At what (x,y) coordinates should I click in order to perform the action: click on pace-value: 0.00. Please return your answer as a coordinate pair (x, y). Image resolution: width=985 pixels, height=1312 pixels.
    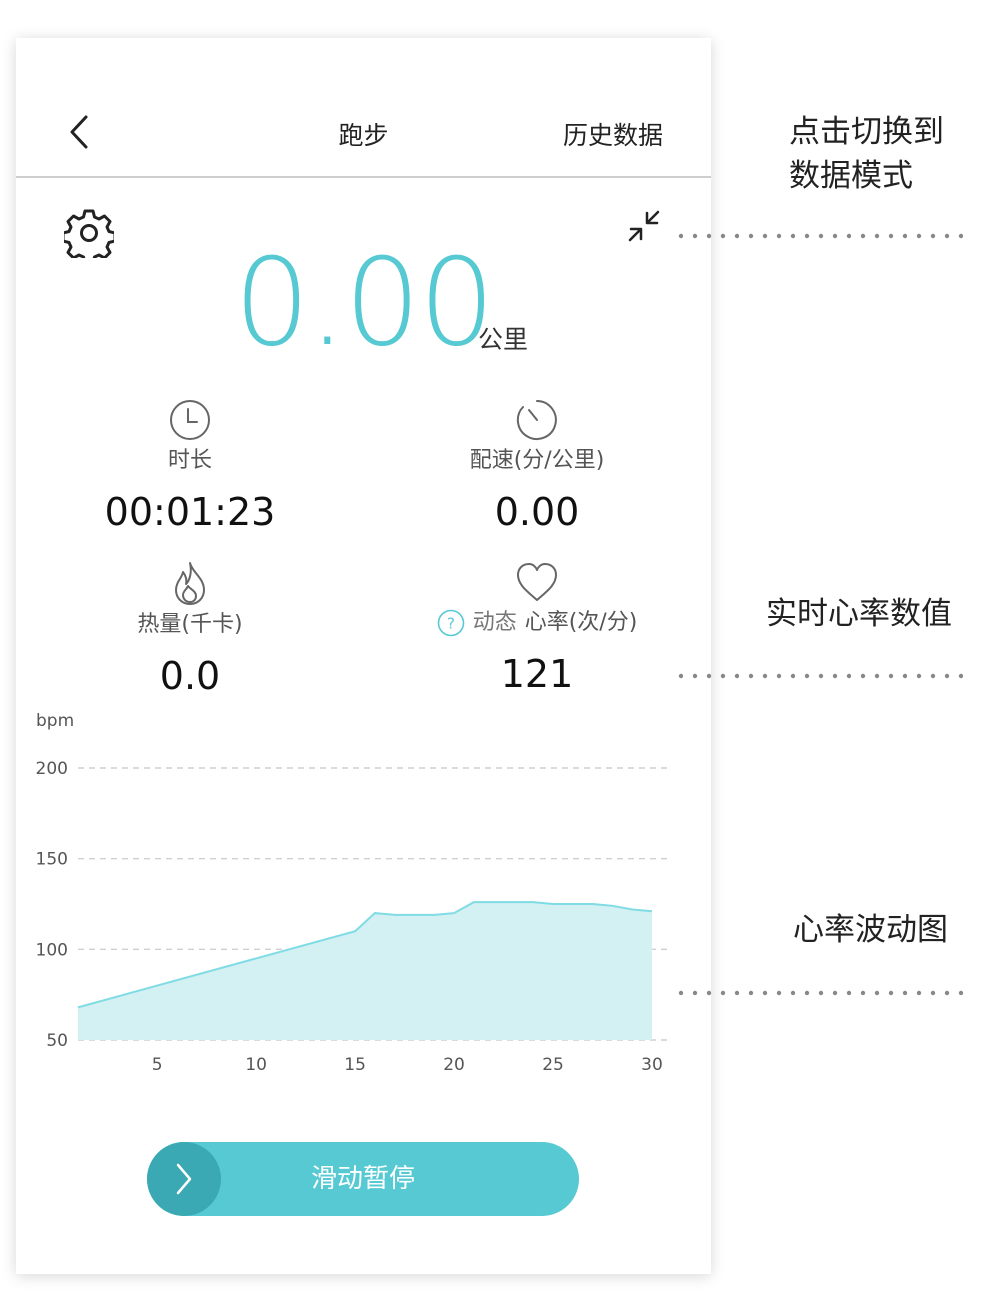
    Looking at the image, I should click on (537, 512).